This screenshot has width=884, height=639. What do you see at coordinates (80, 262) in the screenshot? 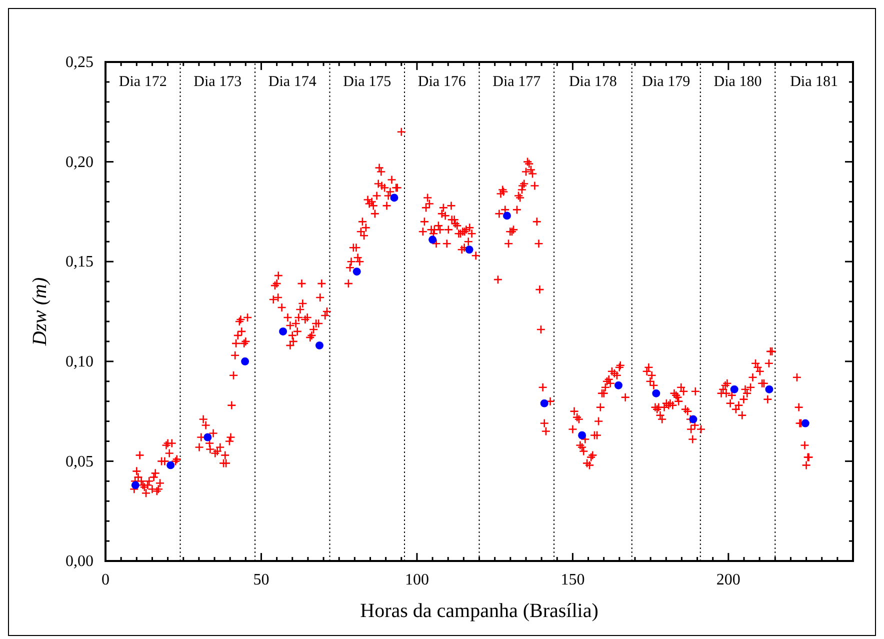
I see `y-tick-label: 0,15` at bounding box center [80, 262].